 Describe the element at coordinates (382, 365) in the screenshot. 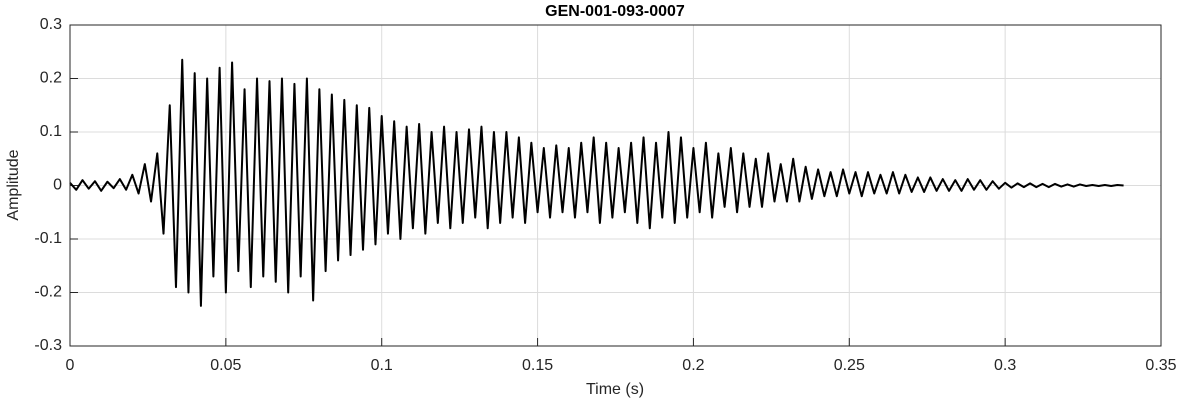

I see `x-tick-label: 0.1` at that location.